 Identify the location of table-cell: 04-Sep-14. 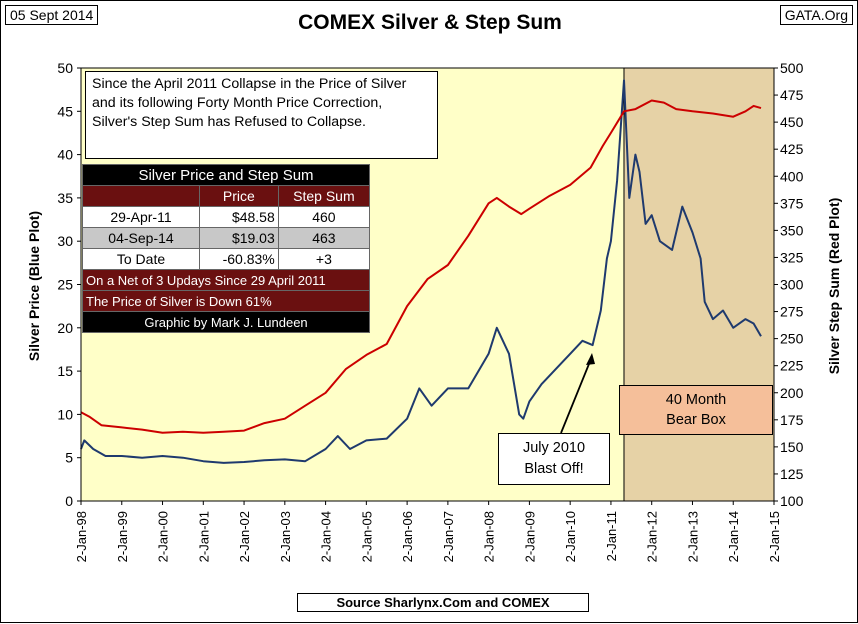
(141, 238).